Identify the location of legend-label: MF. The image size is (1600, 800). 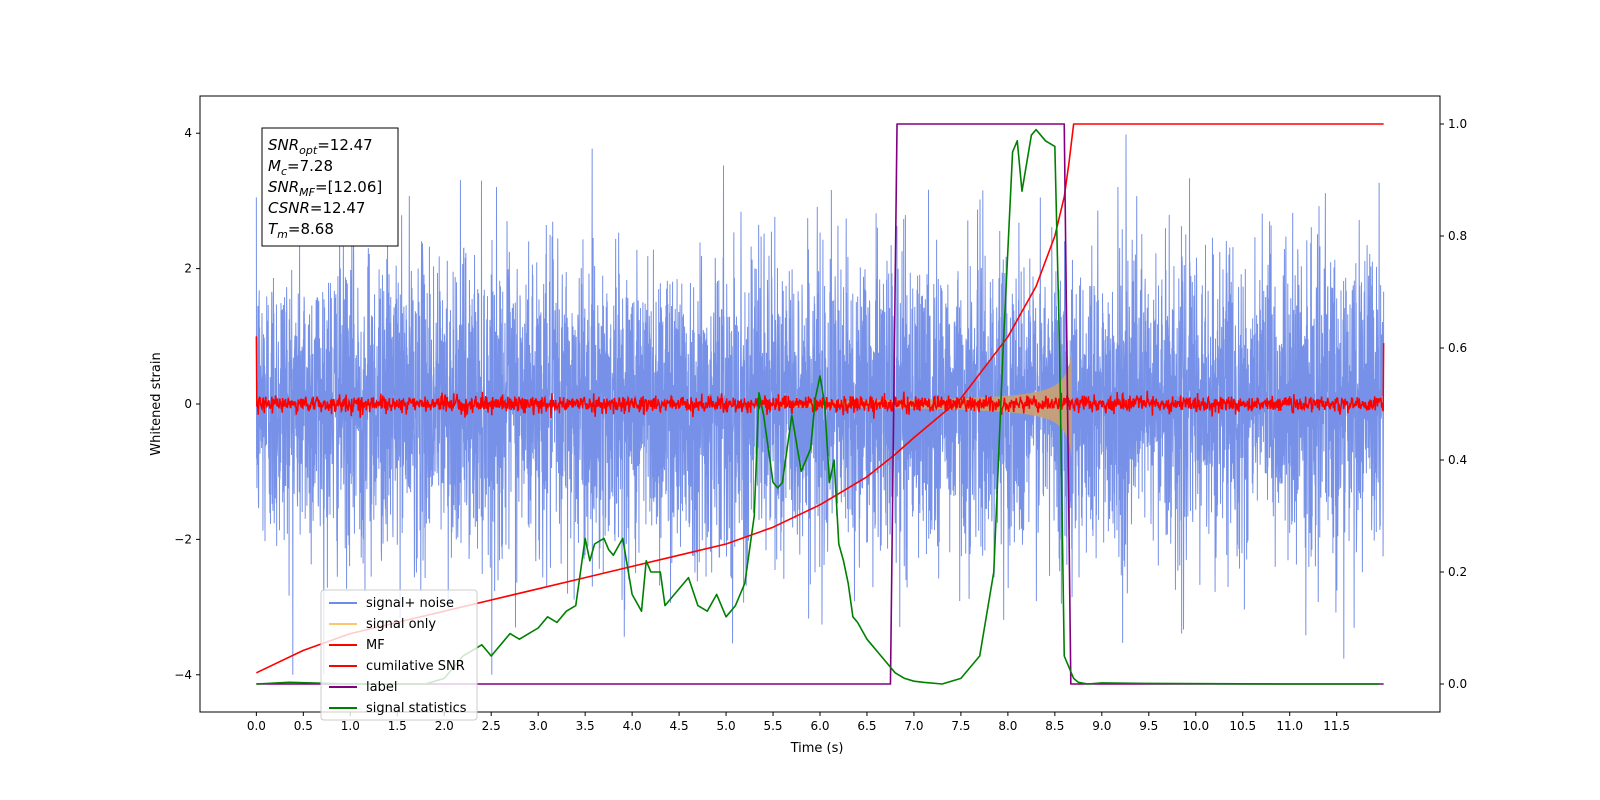
(375, 645).